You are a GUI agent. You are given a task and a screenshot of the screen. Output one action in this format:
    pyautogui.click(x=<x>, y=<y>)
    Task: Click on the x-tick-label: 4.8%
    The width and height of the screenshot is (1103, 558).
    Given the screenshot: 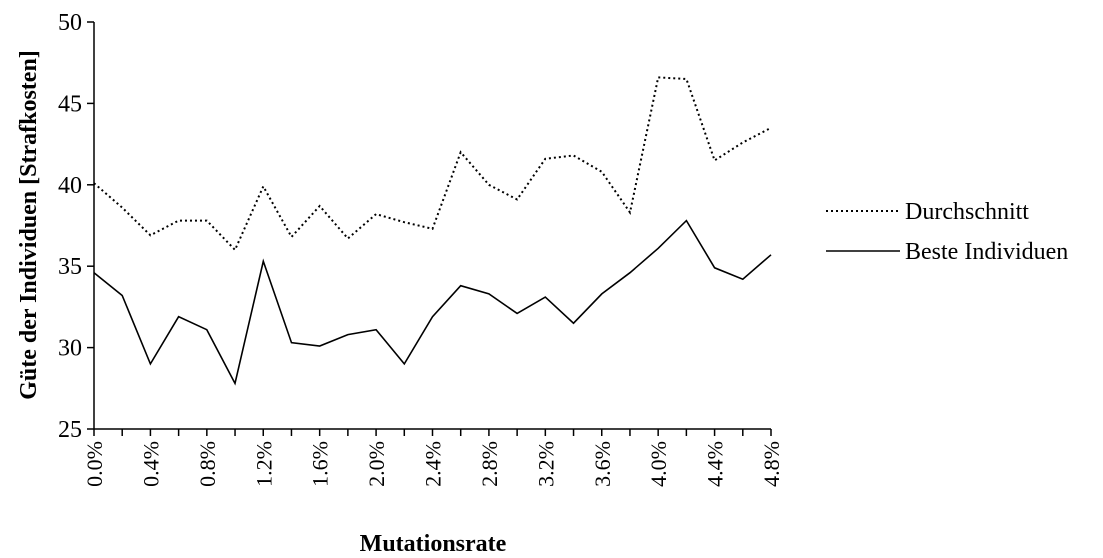 What is the action you would take?
    pyautogui.click(x=771, y=464)
    